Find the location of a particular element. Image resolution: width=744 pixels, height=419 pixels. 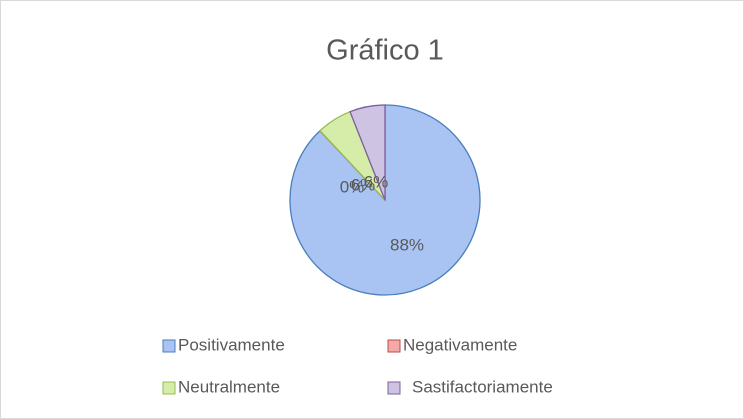

data-label: 88% is located at coordinates (407, 244).